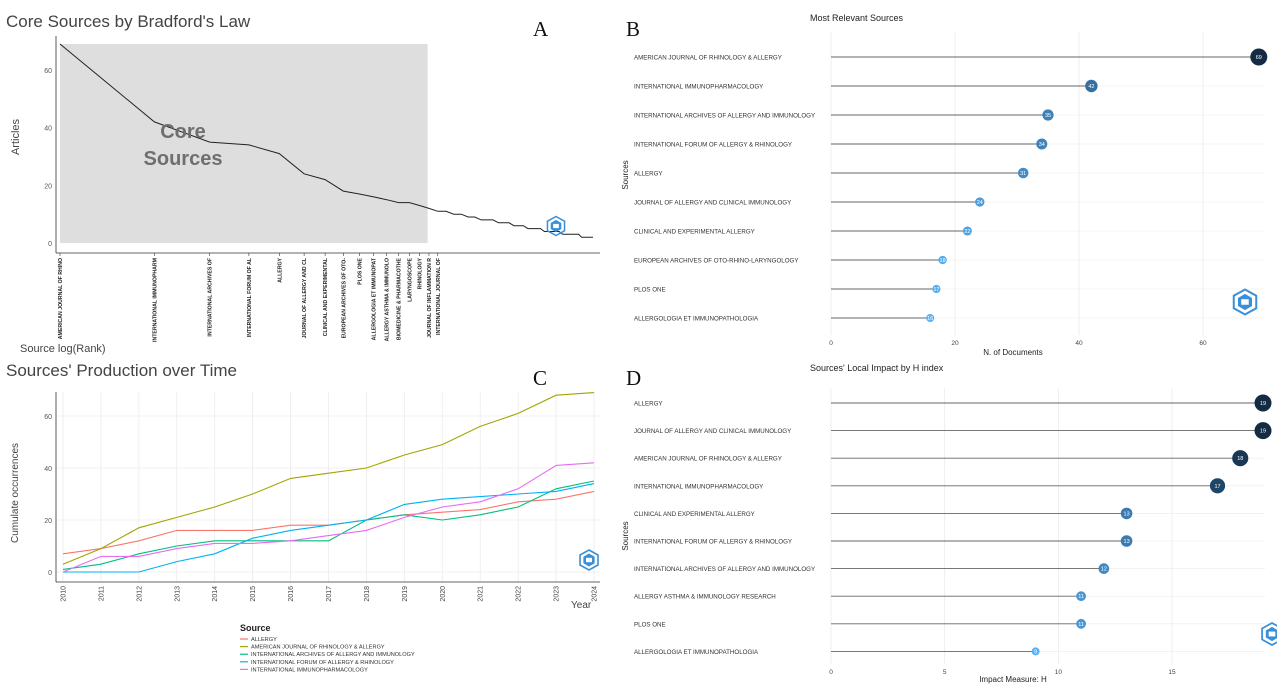 This screenshot has width=1277, height=684. Describe the element at coordinates (1127, 514) in the screenshot. I see `lollipop-value-label: 13` at that location.